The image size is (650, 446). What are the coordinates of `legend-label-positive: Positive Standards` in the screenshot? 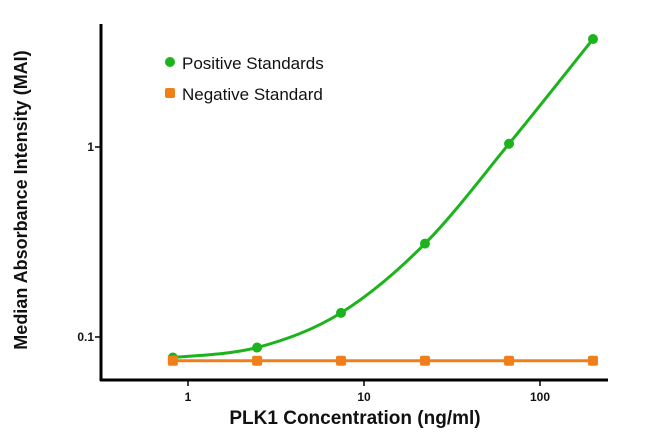 It's located at (253, 63).